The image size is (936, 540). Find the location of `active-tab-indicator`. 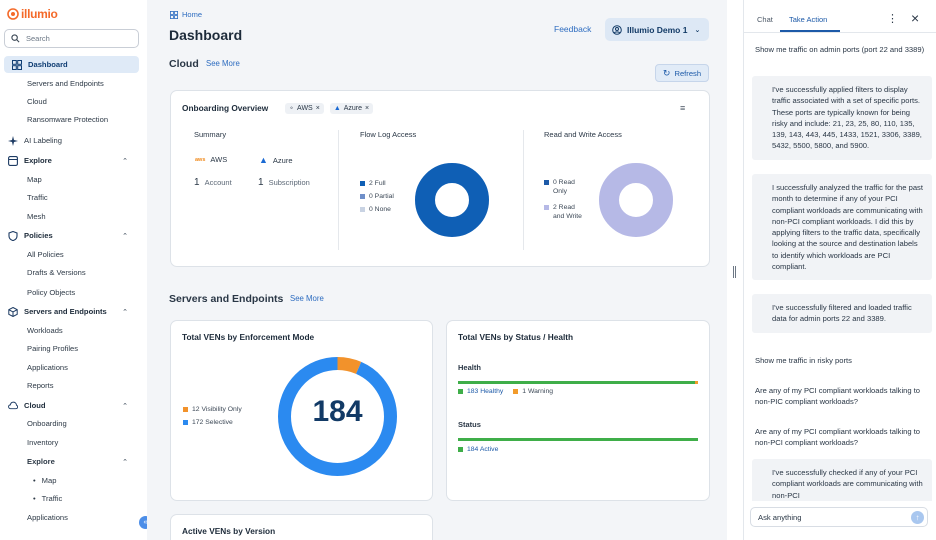

active-tab-indicator is located at coordinates (810, 31).